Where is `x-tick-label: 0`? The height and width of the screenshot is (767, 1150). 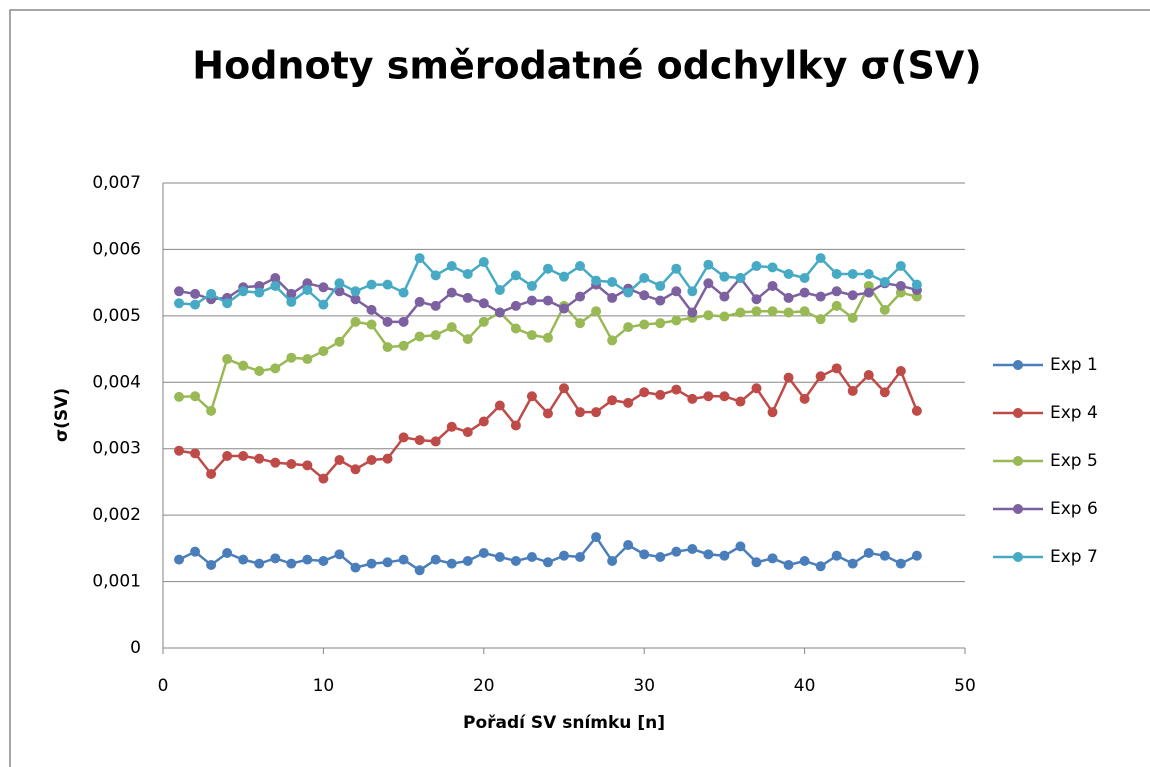 x-tick-label: 0 is located at coordinates (163, 686).